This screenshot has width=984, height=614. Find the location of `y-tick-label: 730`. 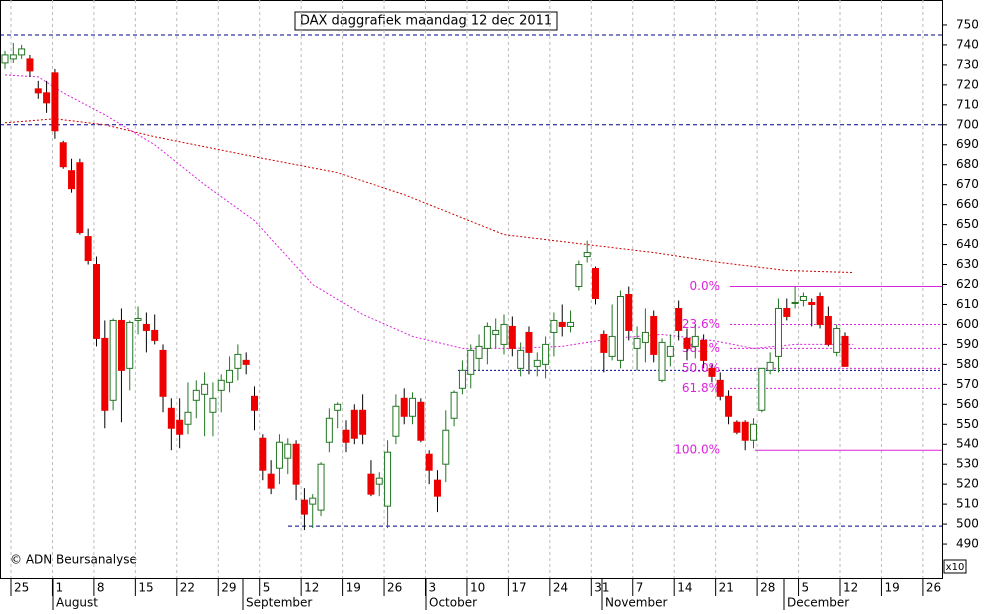

y-tick-label: 730 is located at coordinates (967, 64).